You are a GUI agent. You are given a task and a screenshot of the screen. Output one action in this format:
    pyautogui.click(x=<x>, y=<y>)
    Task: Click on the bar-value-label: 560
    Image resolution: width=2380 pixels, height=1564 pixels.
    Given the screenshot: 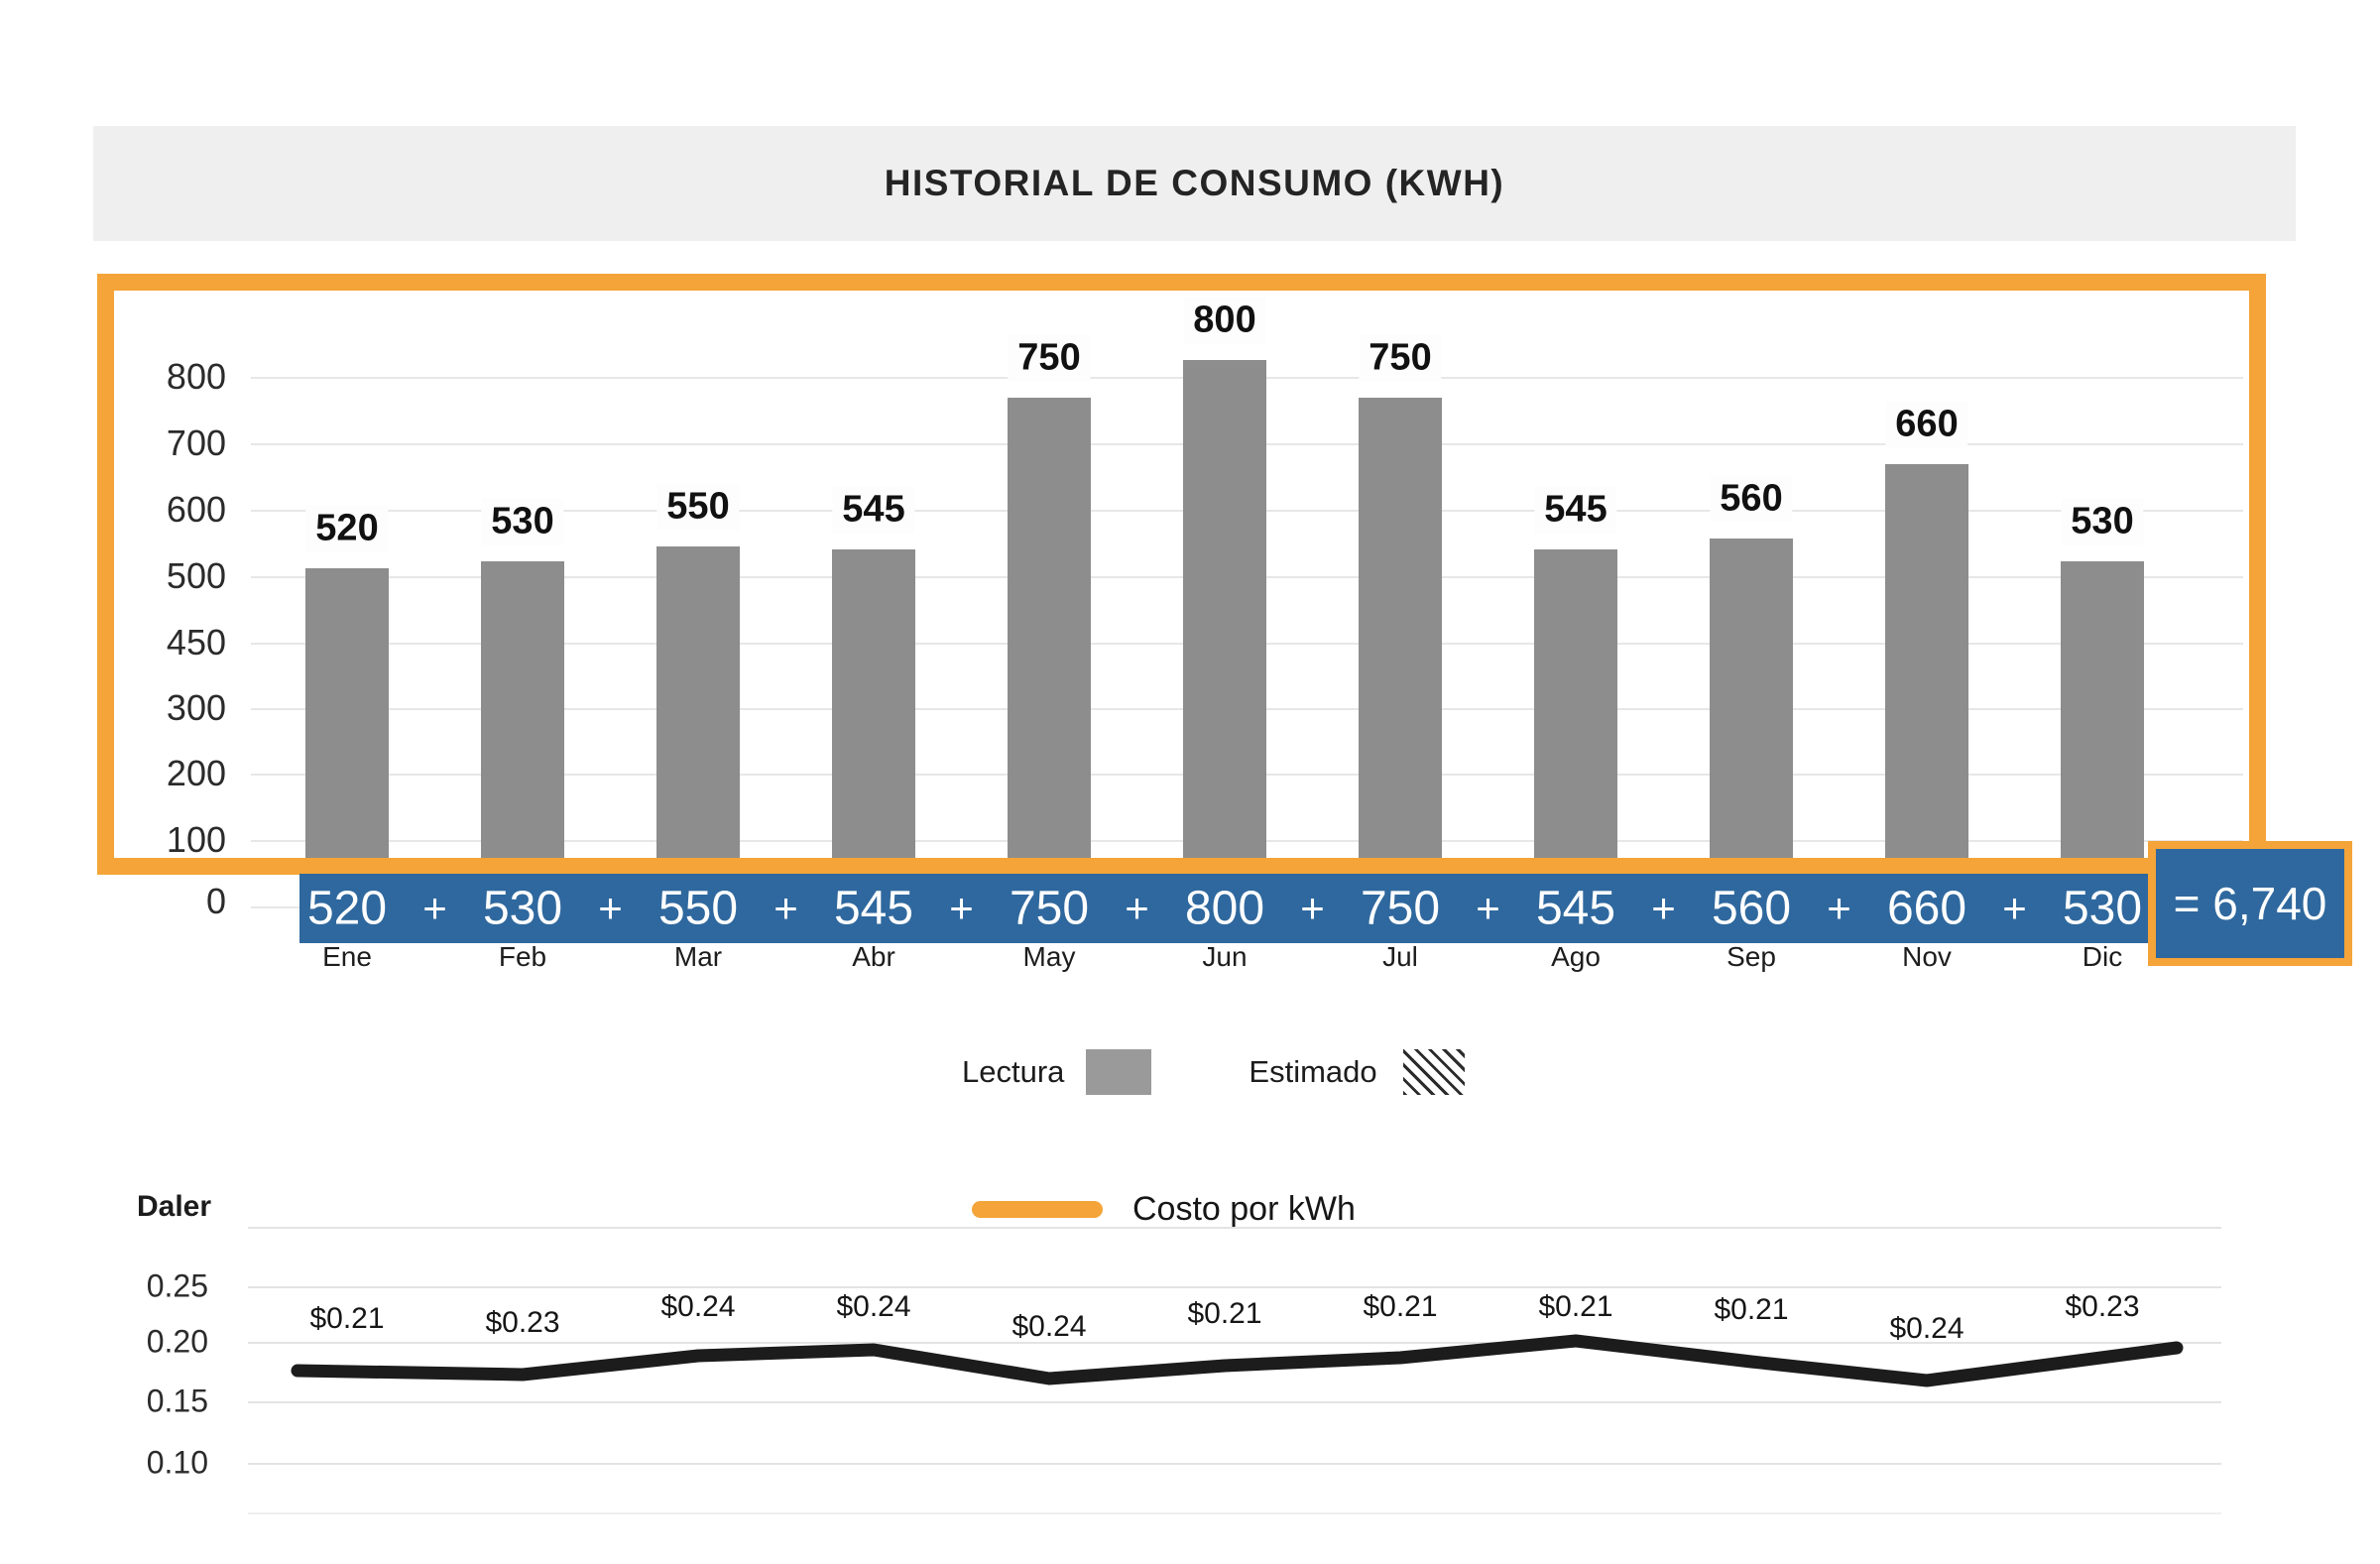 What is the action you would take?
    pyautogui.click(x=1751, y=499)
    